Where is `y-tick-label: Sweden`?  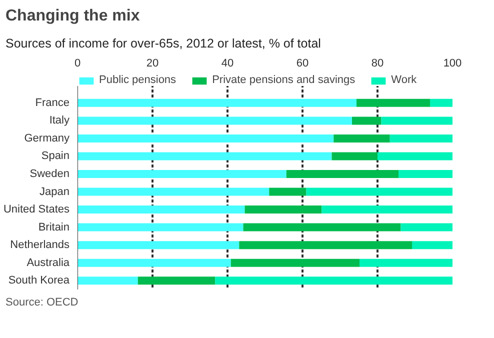
y-tick-label: Sweden is located at coordinates (50, 174).